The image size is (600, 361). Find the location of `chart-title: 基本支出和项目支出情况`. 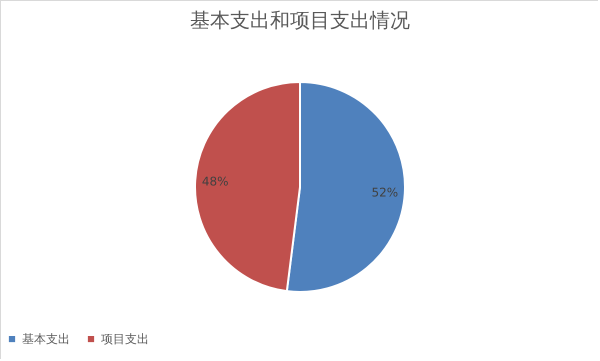

chart-title: 基本支出和项目支出情况 is located at coordinates (300, 20).